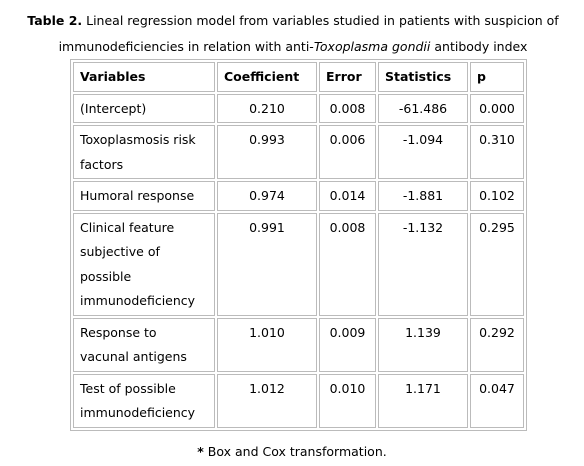 The image size is (584, 466). I want to click on value-cell: 0.006, so click(347, 152).